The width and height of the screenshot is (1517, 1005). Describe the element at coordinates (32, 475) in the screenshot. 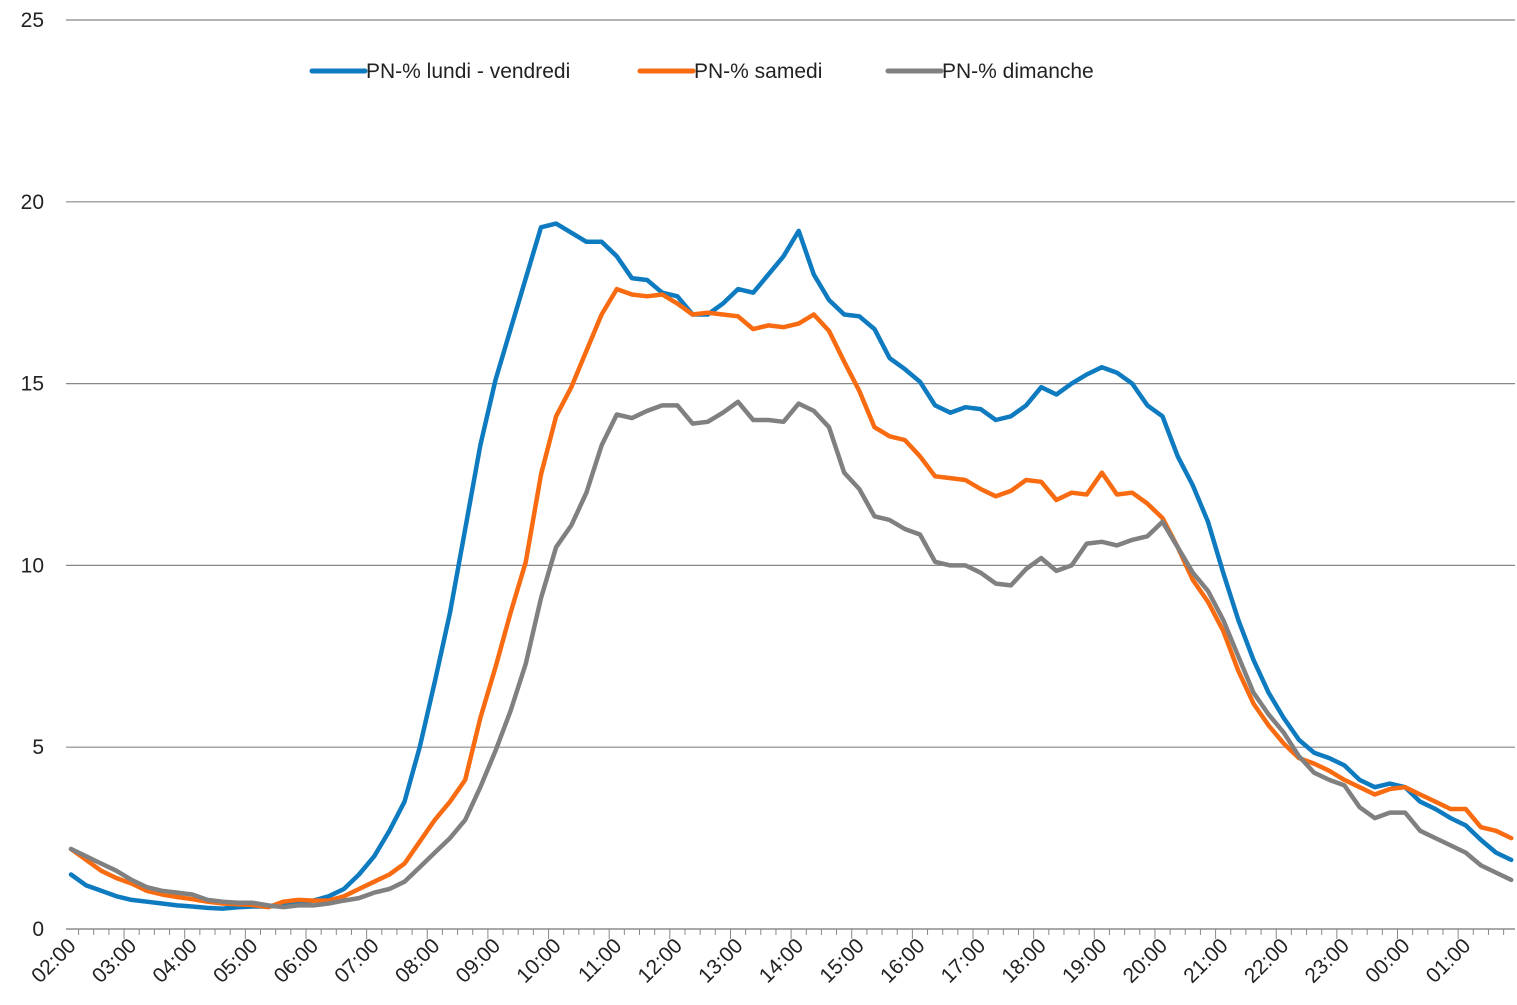

I see `y-axis-tick-labels: 0 5 10 15 20 25` at that location.